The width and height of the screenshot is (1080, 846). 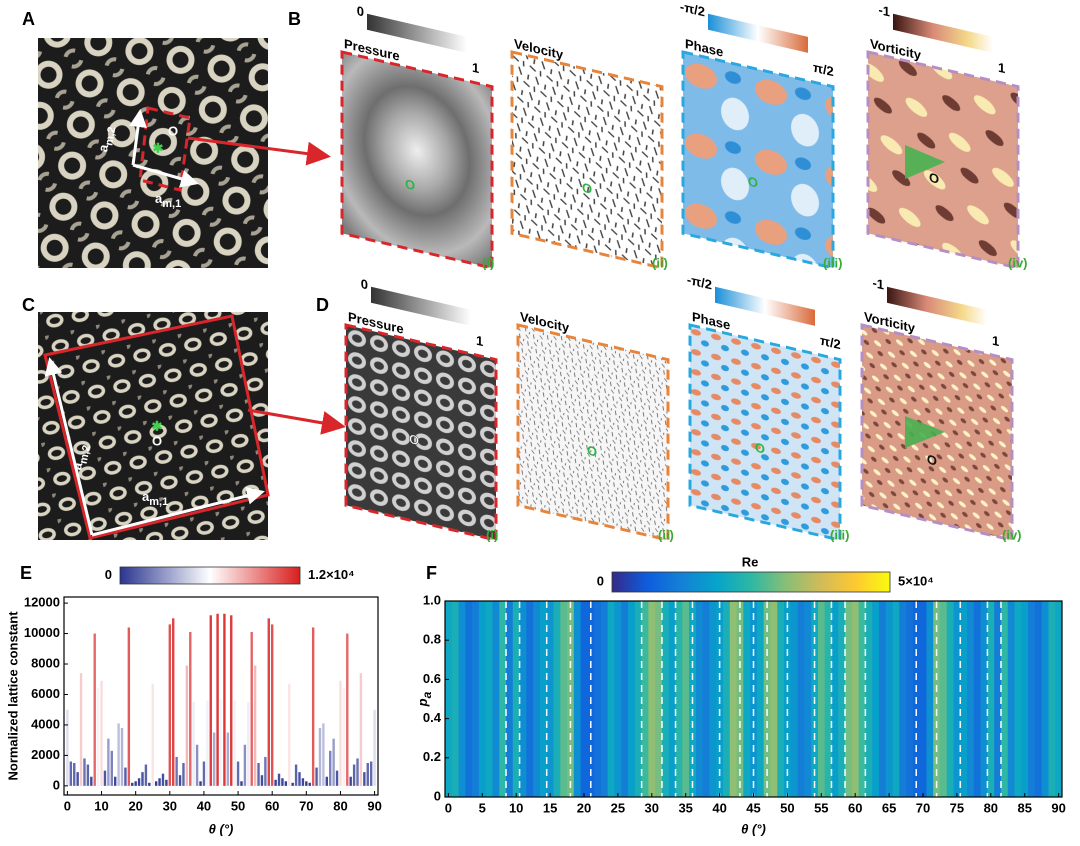 What do you see at coordinates (431, 573) in the screenshot?
I see `panel-label: F` at bounding box center [431, 573].